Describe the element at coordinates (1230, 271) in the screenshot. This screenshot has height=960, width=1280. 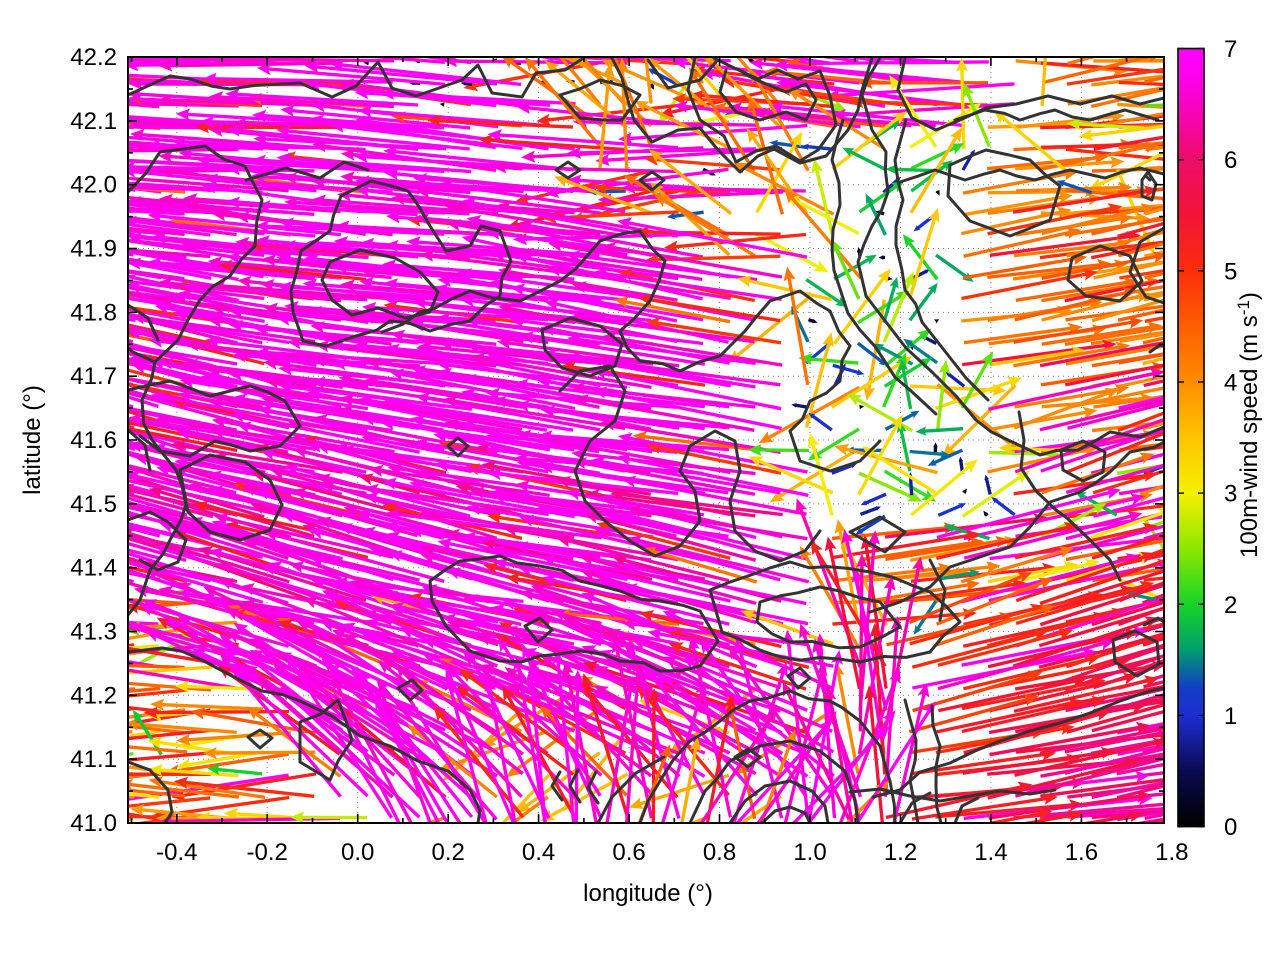
I see `svg-text: 5` at that location.